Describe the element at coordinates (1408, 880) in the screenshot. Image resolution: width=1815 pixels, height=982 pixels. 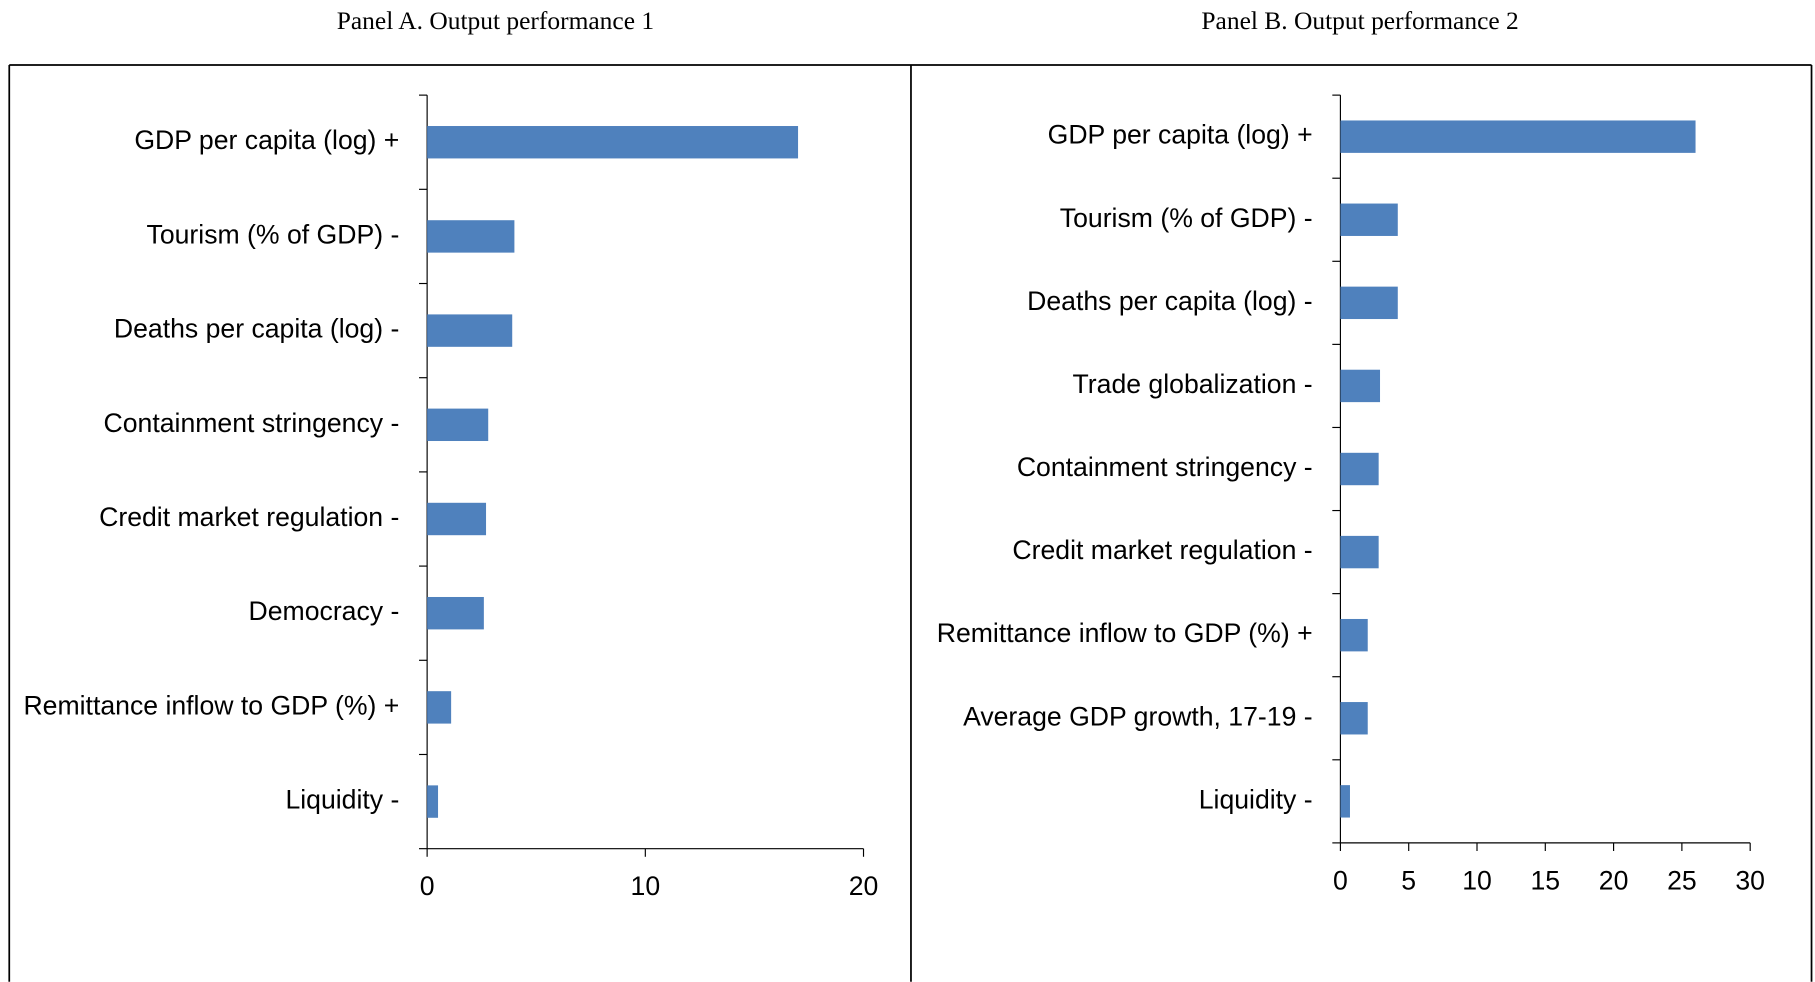
I see `x-tick-label: 5` at that location.